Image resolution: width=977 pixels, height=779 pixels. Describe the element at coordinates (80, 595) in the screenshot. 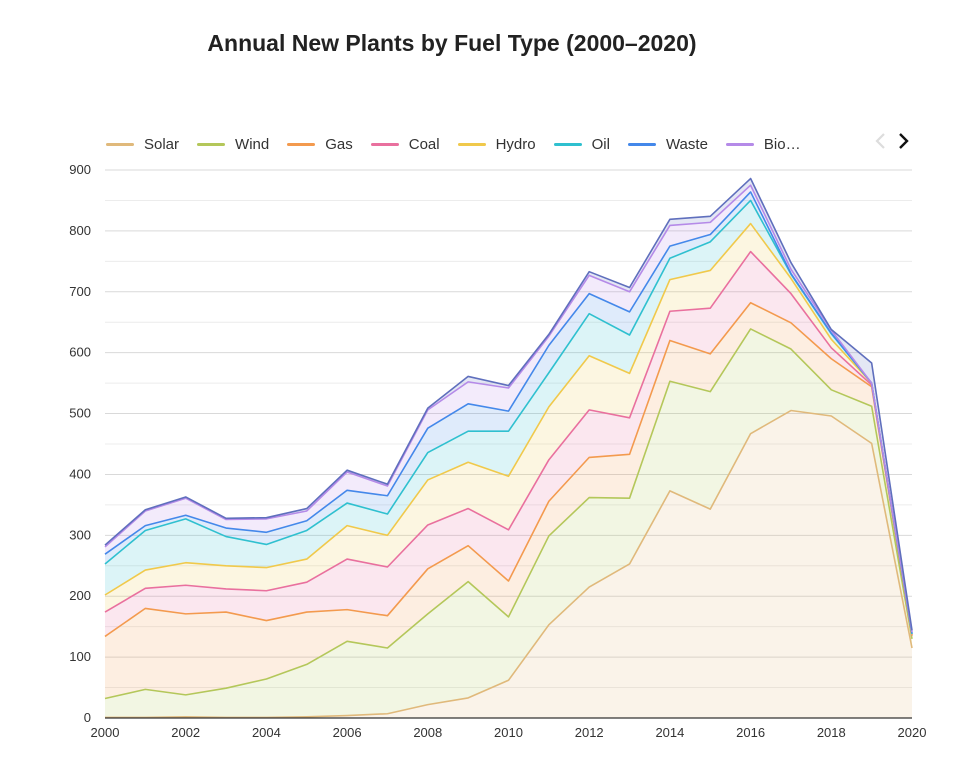

I see `y-tick-label: 200` at that location.